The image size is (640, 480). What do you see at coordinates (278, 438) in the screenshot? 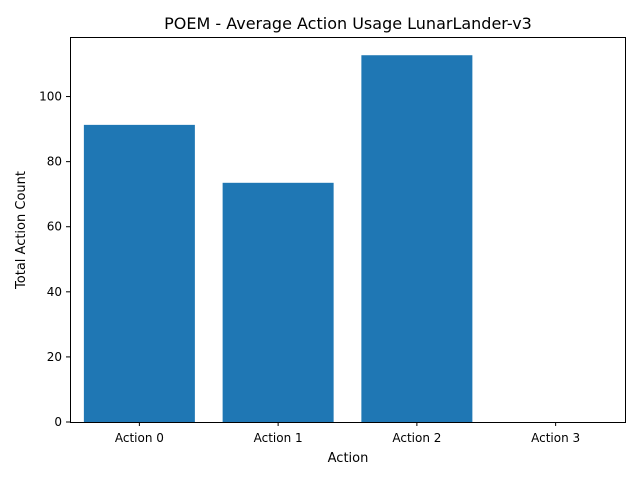
I see `x-tick-label: Action 1` at bounding box center [278, 438].